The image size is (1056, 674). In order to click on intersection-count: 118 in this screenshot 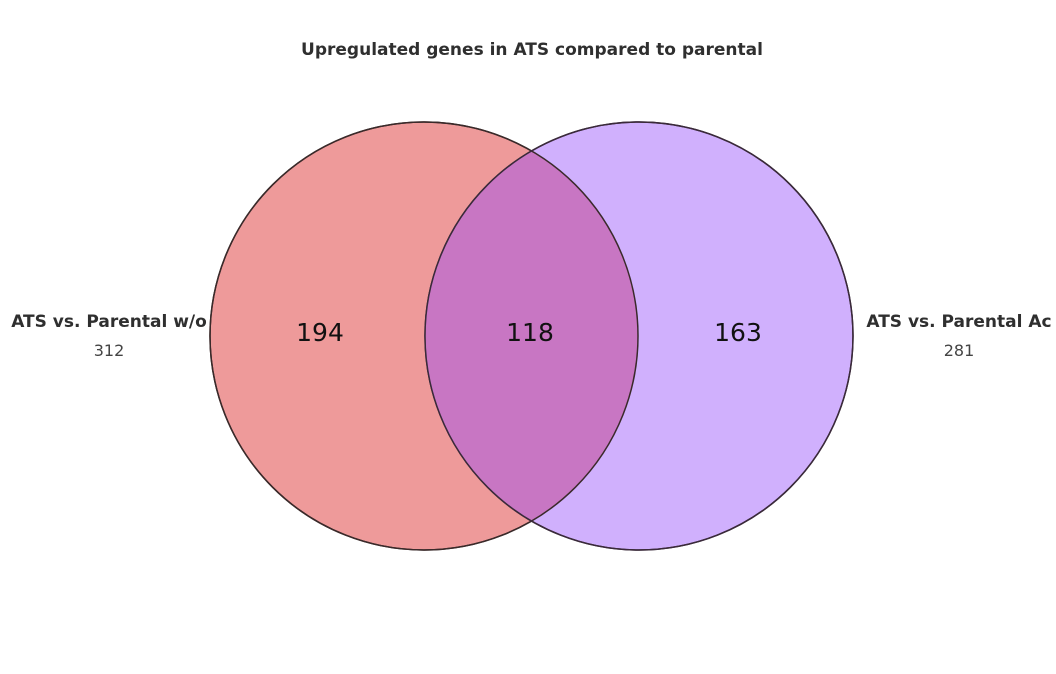, I will do `click(530, 332)`.